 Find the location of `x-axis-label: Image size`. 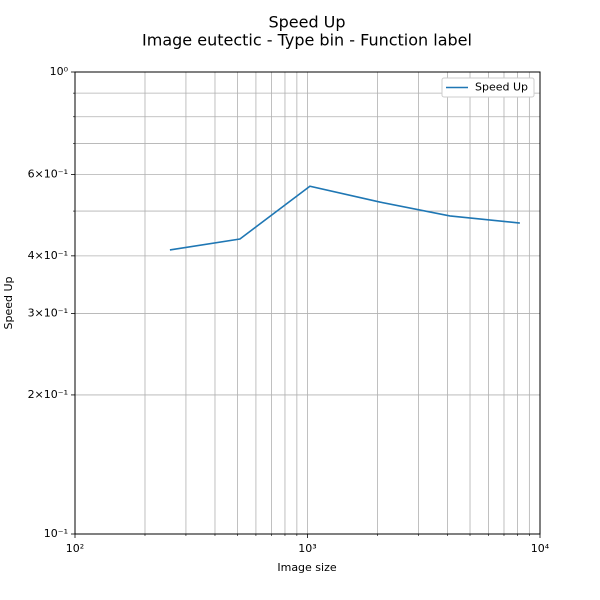

x-axis-label: Image size is located at coordinates (307, 567).